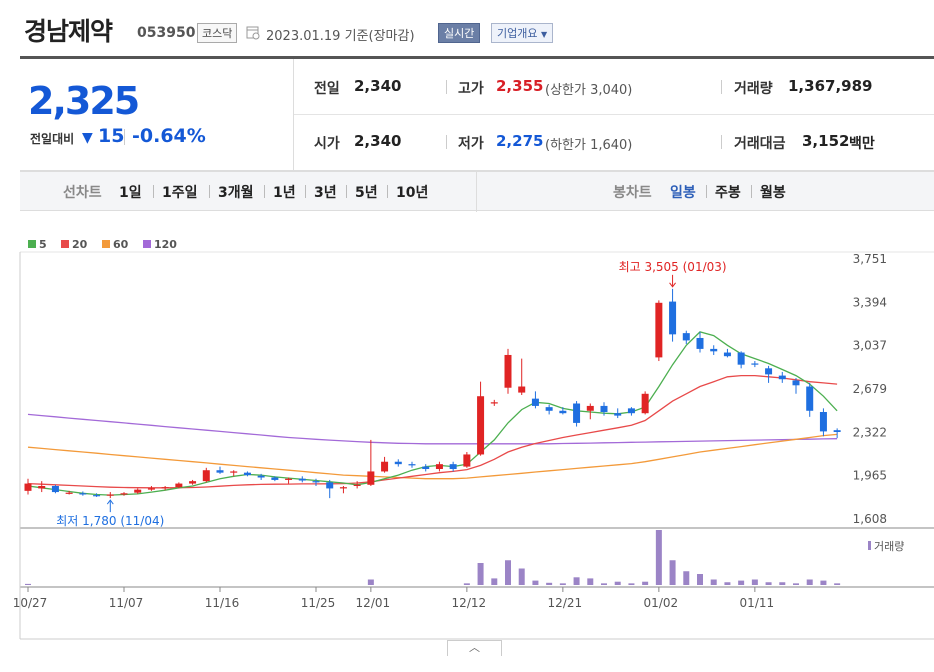  I want to click on current-price-panel: 2,325 전일대비 ▼ 15 -0.64%, so click(157, 115).